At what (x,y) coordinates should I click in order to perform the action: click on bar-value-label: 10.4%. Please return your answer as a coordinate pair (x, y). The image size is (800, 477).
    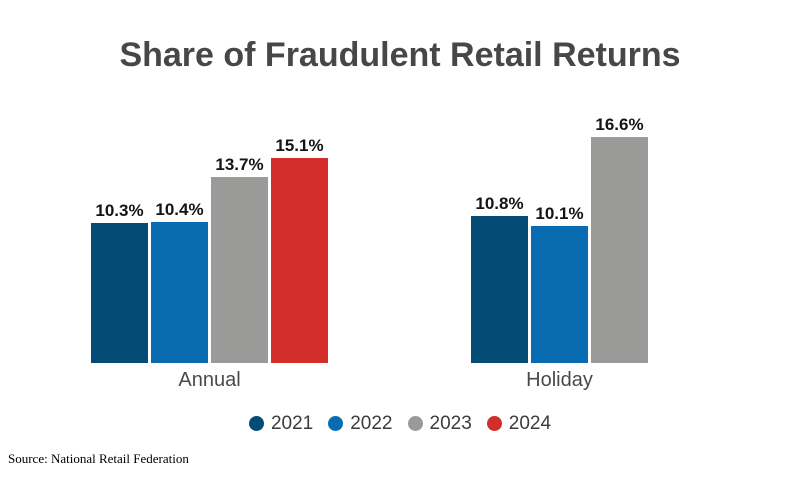
    Looking at the image, I should click on (179, 209).